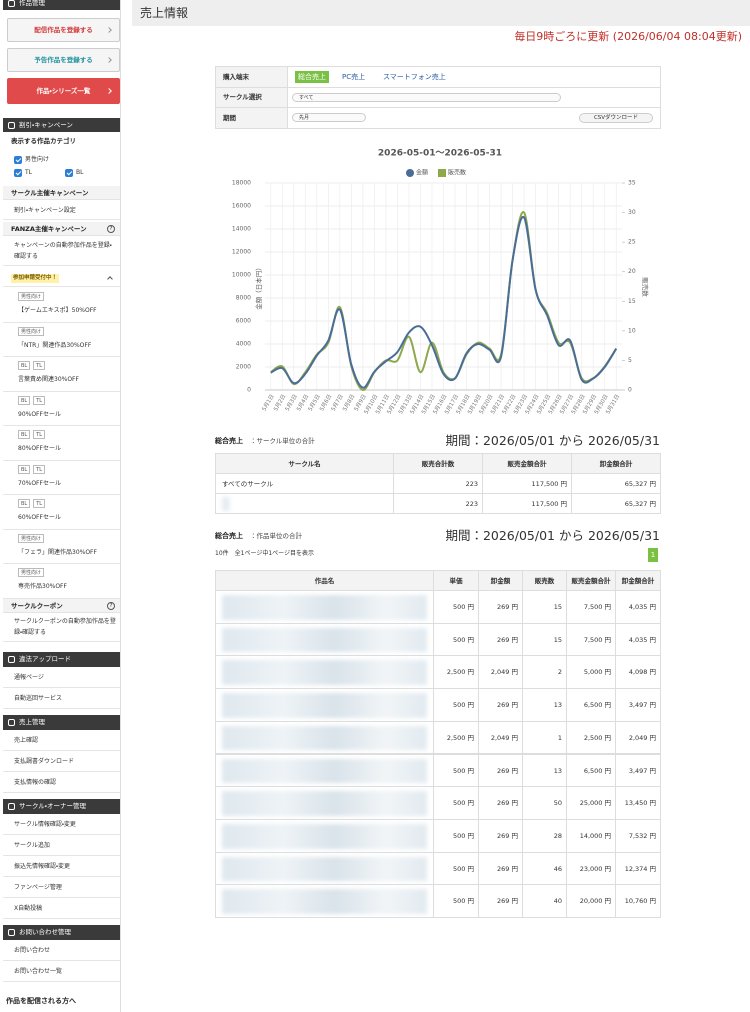 The height and width of the screenshot is (1012, 750). Describe the element at coordinates (61, 581) in the screenshot. I see `campaign-item: 男性向け 専売作品30%OFF` at that location.